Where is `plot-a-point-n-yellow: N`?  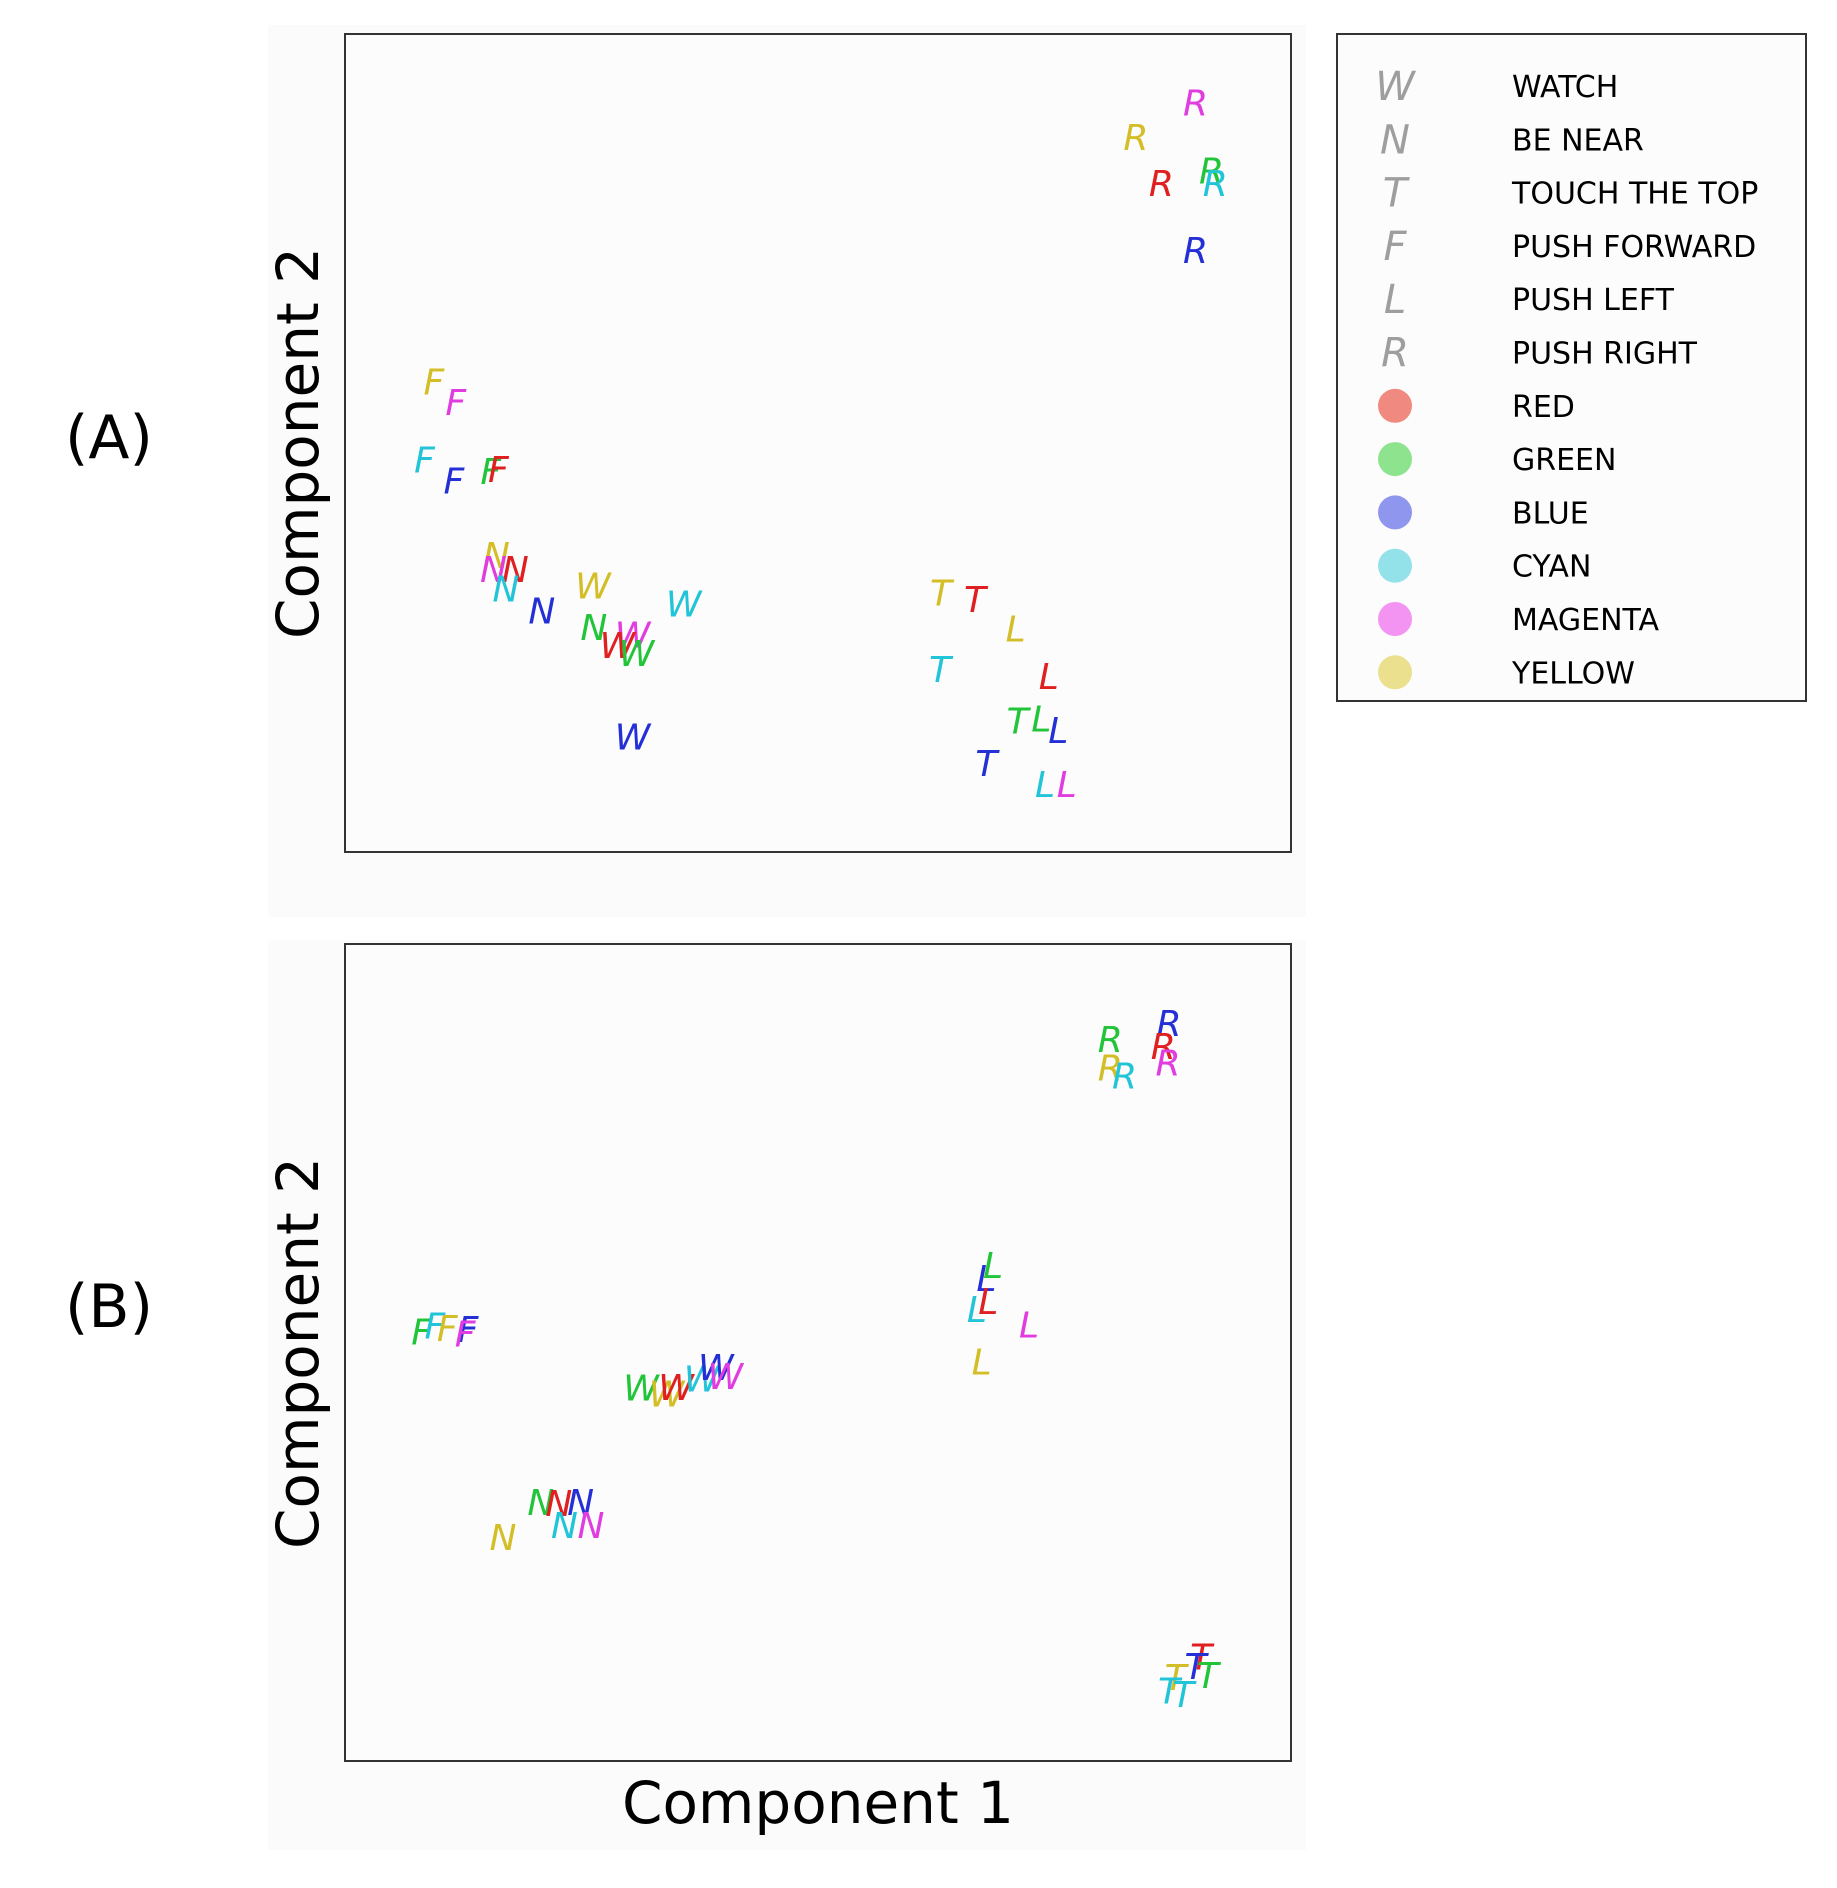
plot-a-point-n-yellow: N is located at coordinates (496, 556).